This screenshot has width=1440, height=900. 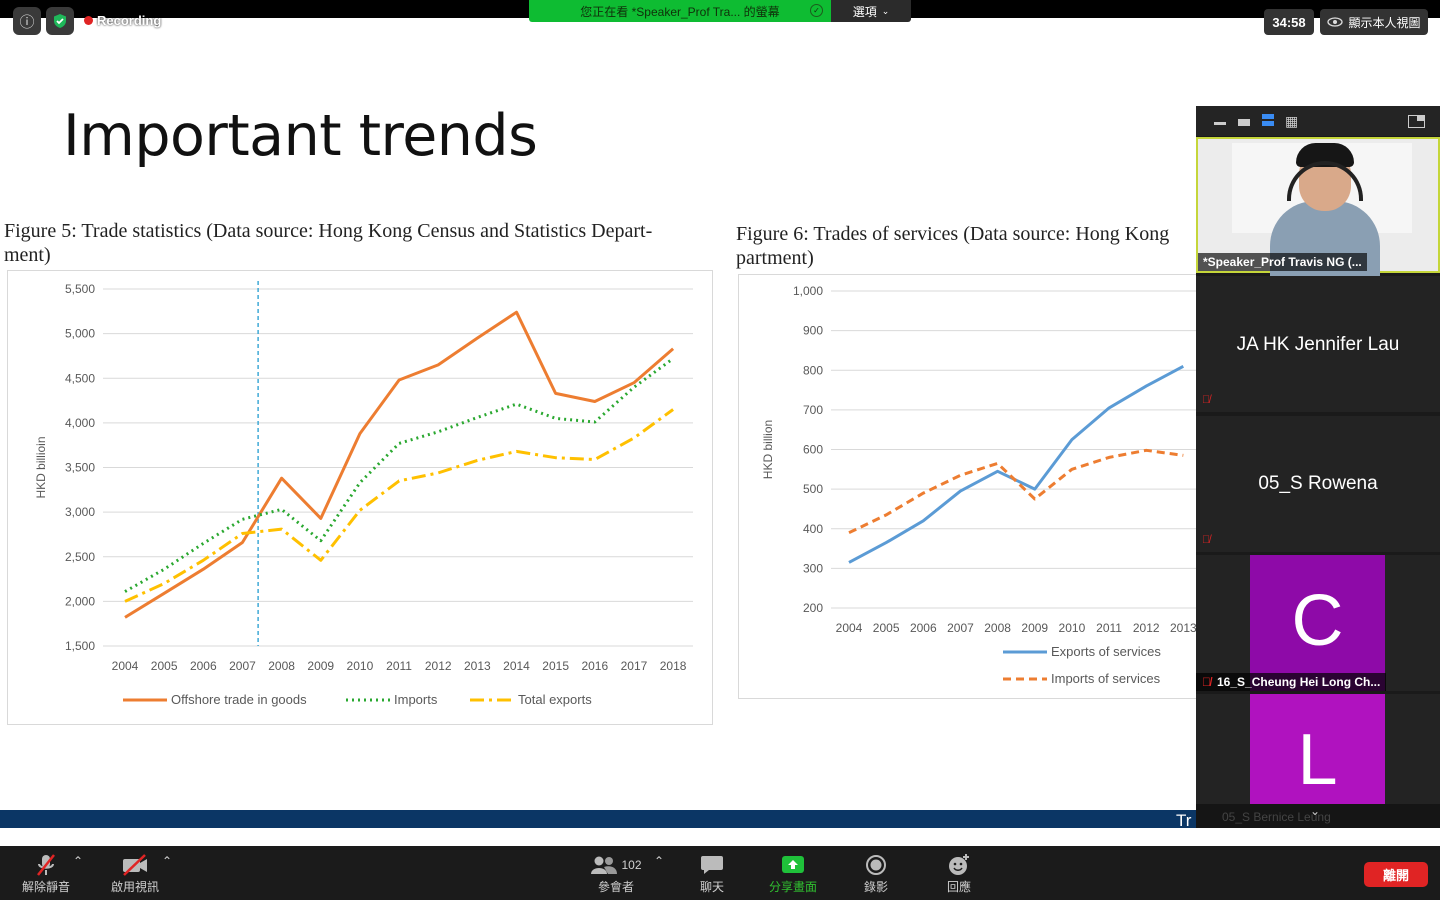 I want to click on series-line-total-exports, so click(x=399, y=505).